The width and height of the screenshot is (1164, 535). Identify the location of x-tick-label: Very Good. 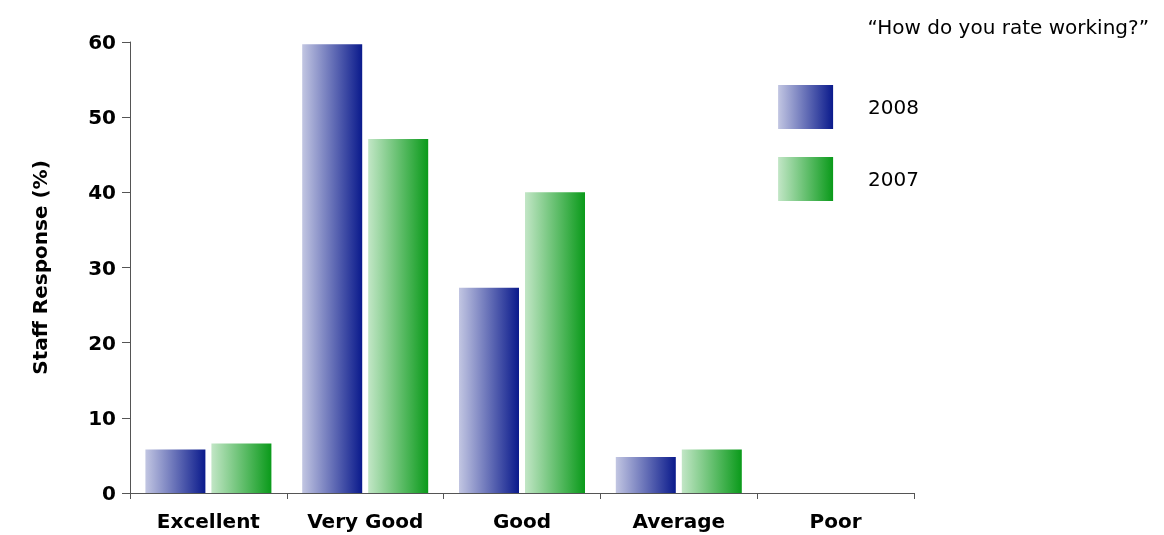
(365, 521).